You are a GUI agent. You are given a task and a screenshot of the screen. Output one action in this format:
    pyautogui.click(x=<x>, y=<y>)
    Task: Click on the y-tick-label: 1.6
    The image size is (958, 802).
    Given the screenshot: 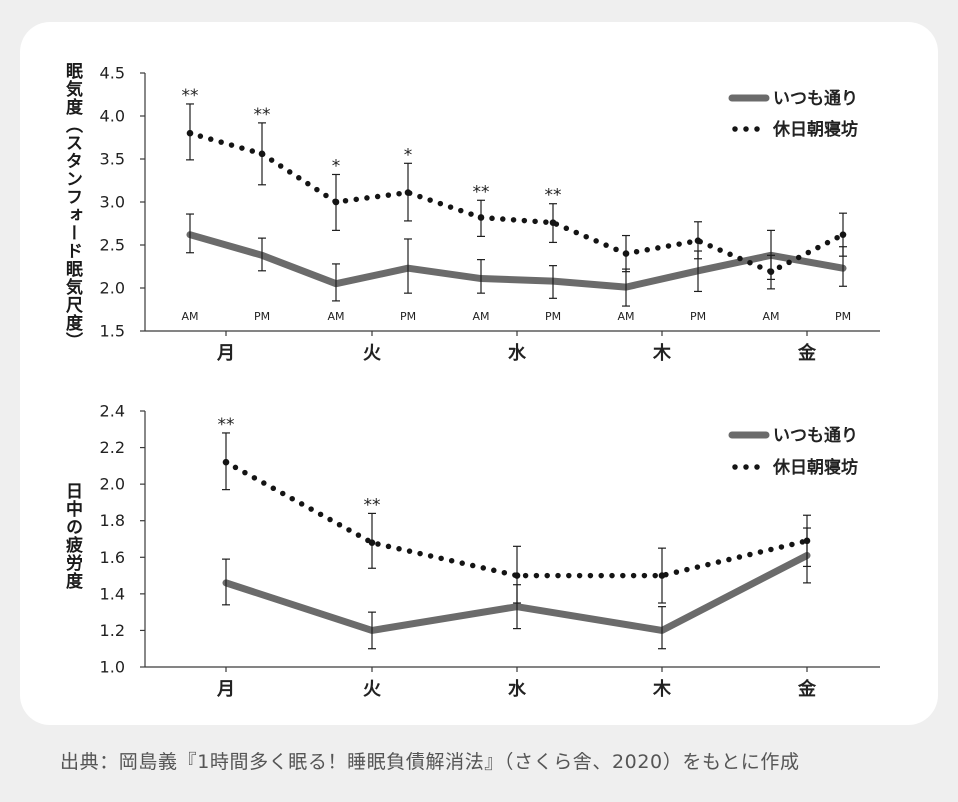 What is the action you would take?
    pyautogui.click(x=112, y=557)
    